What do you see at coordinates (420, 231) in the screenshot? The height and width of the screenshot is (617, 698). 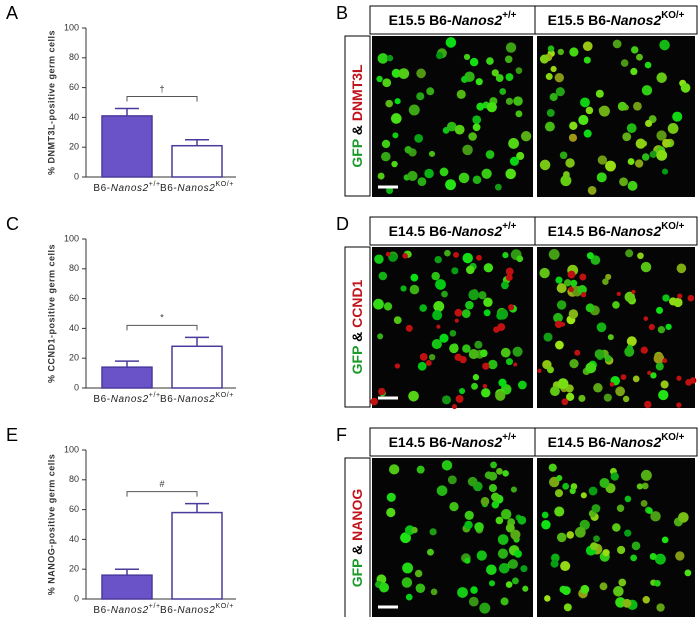 I see `label-prefix: E14.5 B6-` at bounding box center [420, 231].